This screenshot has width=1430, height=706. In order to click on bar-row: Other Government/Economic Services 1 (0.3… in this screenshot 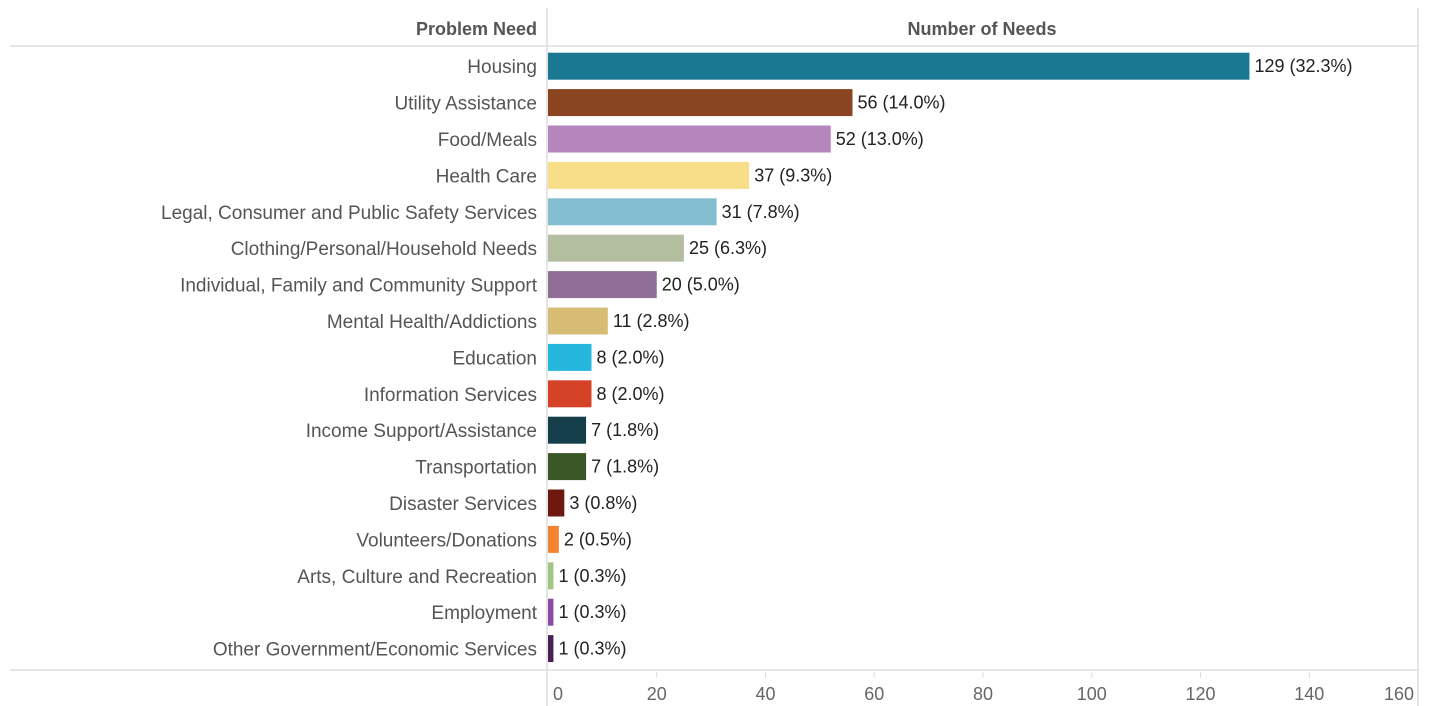, I will do `click(419, 649)`.